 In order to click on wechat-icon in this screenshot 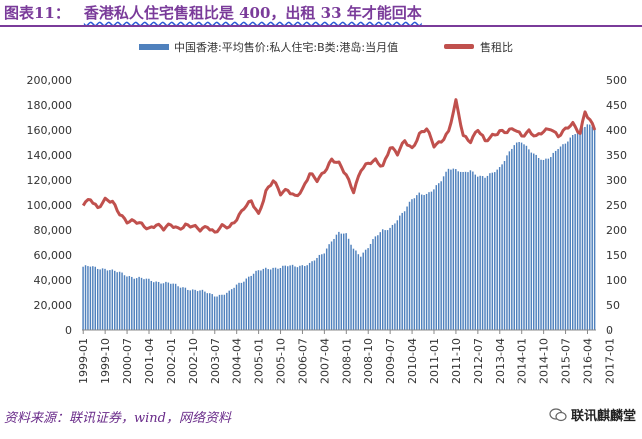, I will do `click(558, 414)`.